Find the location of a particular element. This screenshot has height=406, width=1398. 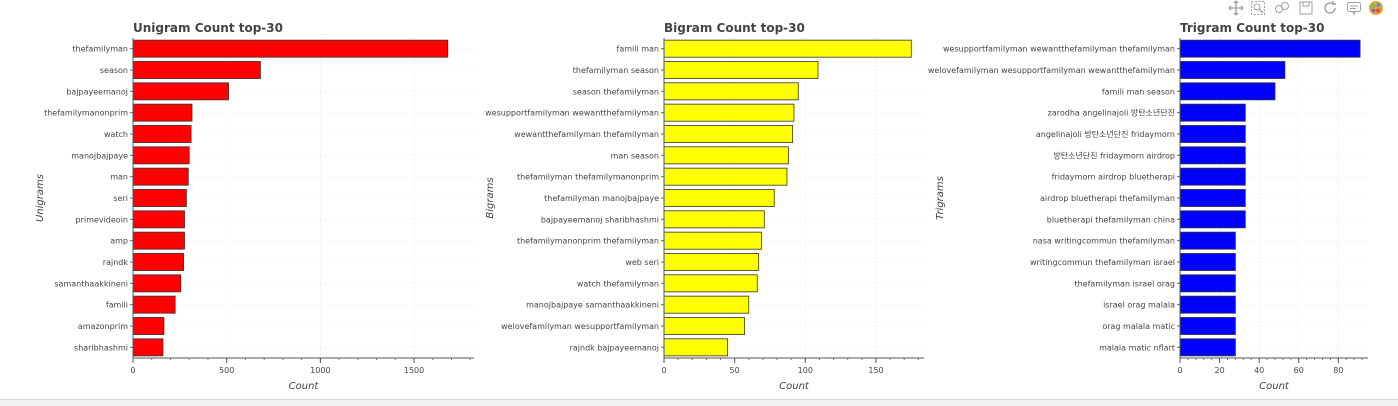

y-tick-label: samanthaakkineni is located at coordinates (91, 283).